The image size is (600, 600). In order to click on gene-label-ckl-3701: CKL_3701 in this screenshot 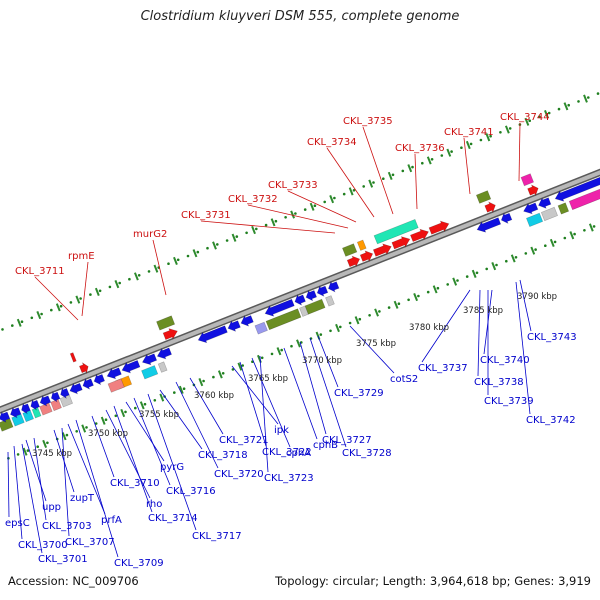, I will do `click(63, 559)`.